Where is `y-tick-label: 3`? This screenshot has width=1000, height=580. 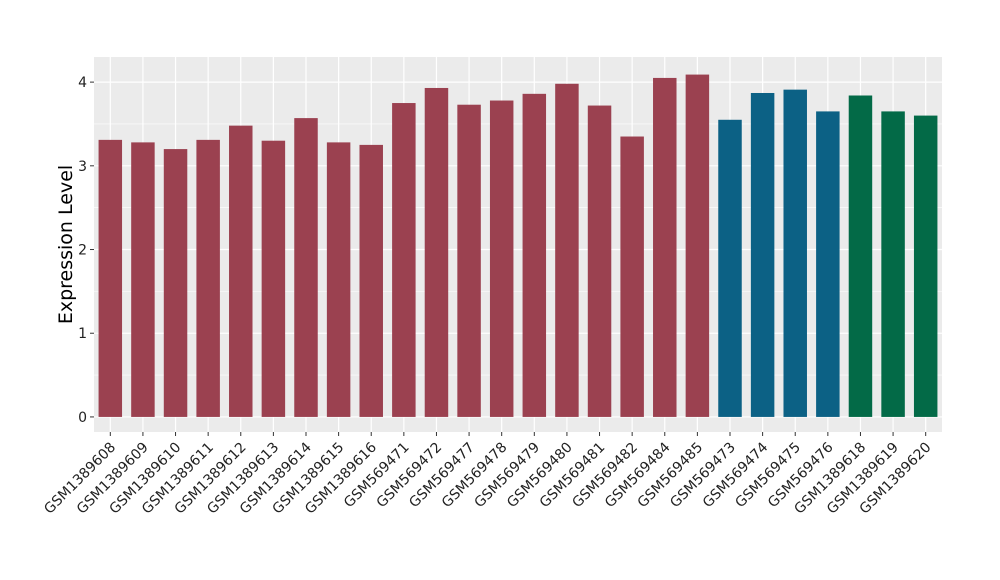 y-tick-label: 3 is located at coordinates (82, 167).